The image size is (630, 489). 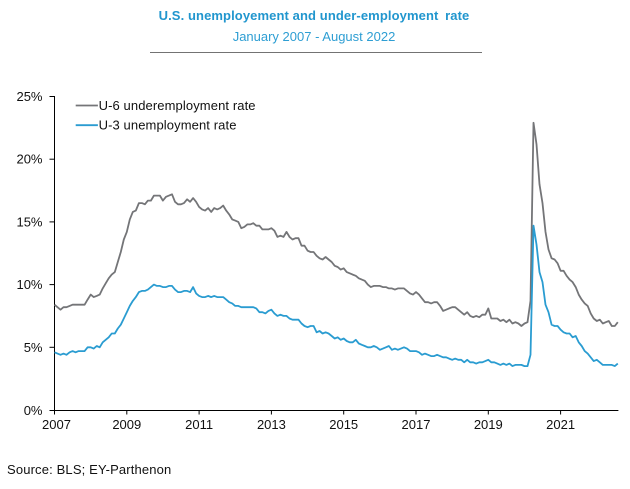 I want to click on svg-text: 2019, so click(x=488, y=424).